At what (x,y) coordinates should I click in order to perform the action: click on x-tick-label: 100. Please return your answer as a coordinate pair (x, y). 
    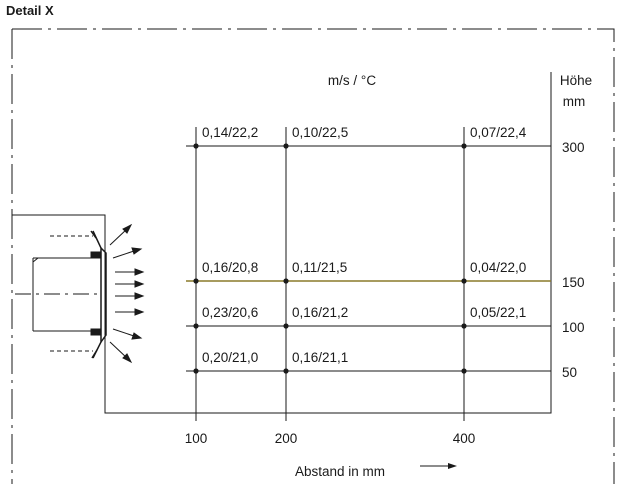
    Looking at the image, I should click on (196, 438).